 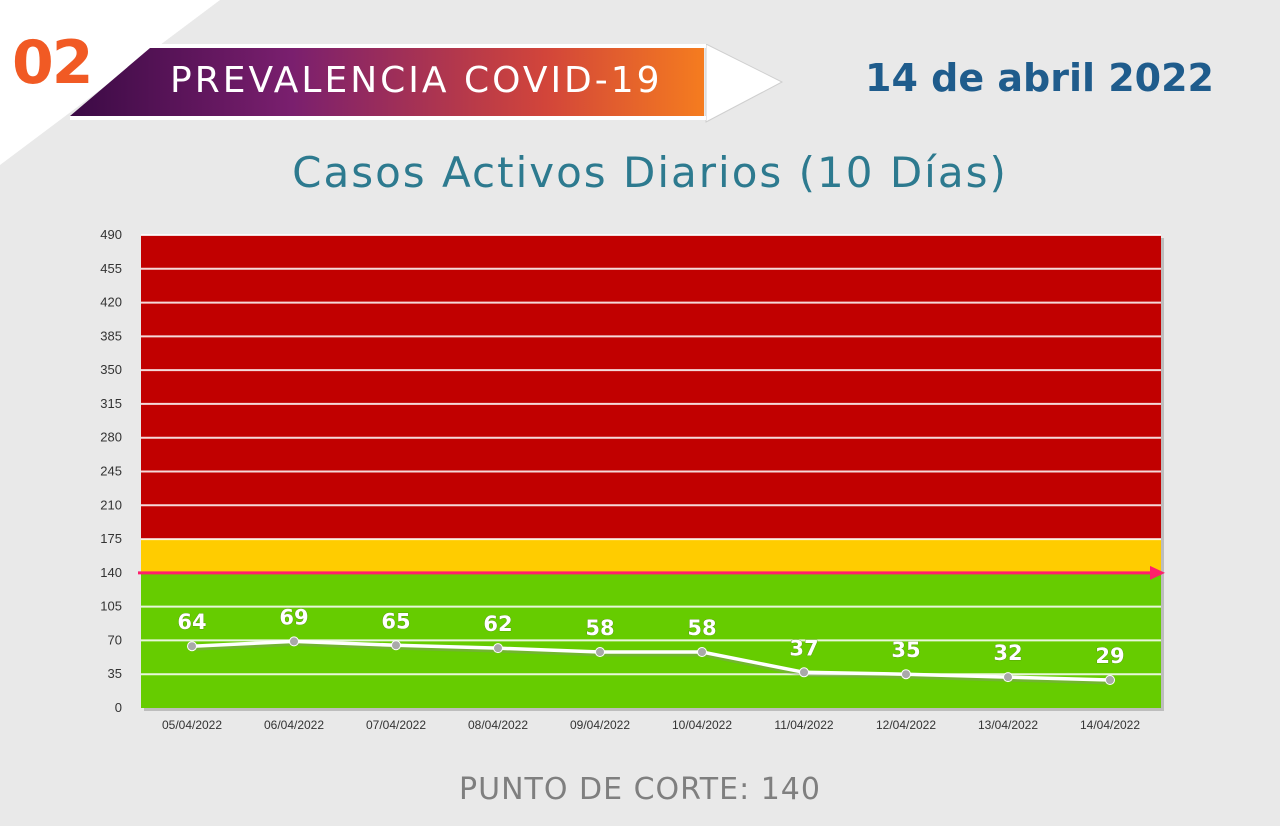 What do you see at coordinates (906, 725) in the screenshot?
I see `x-tick-label: 12/04/2022` at bounding box center [906, 725].